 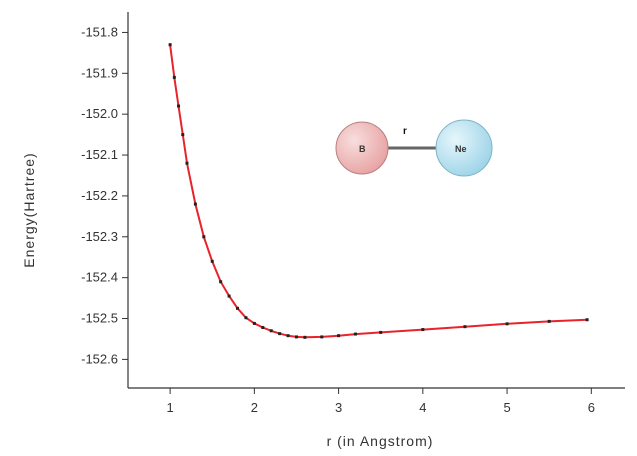 What do you see at coordinates (414, 148) in the screenshot?
I see `molecule-inset: r B Ne` at bounding box center [414, 148].